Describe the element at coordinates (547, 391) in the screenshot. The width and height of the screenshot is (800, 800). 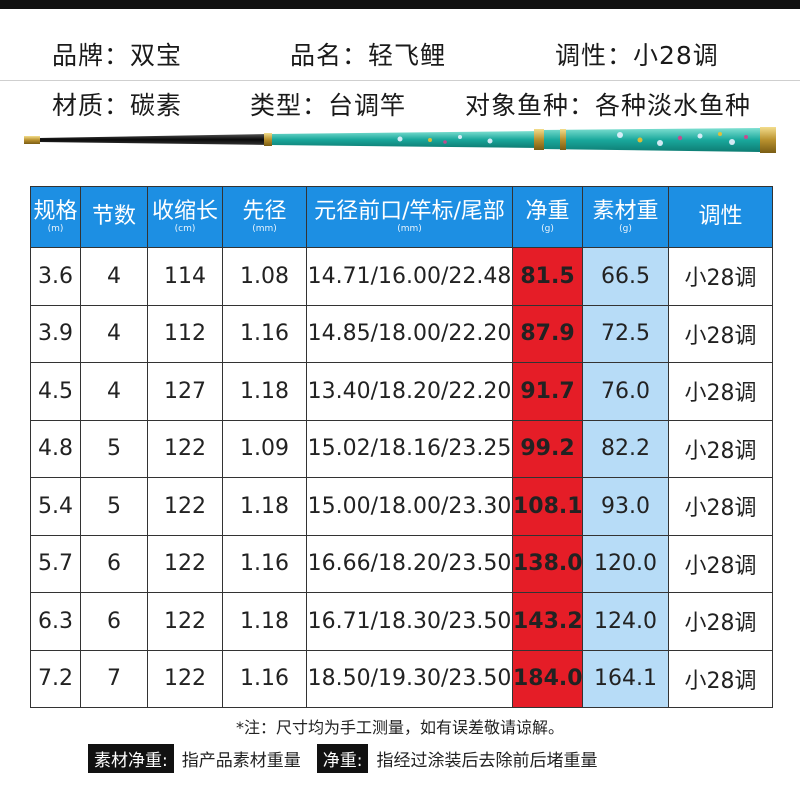
I see `cell-net-weight: 91.7` at that location.